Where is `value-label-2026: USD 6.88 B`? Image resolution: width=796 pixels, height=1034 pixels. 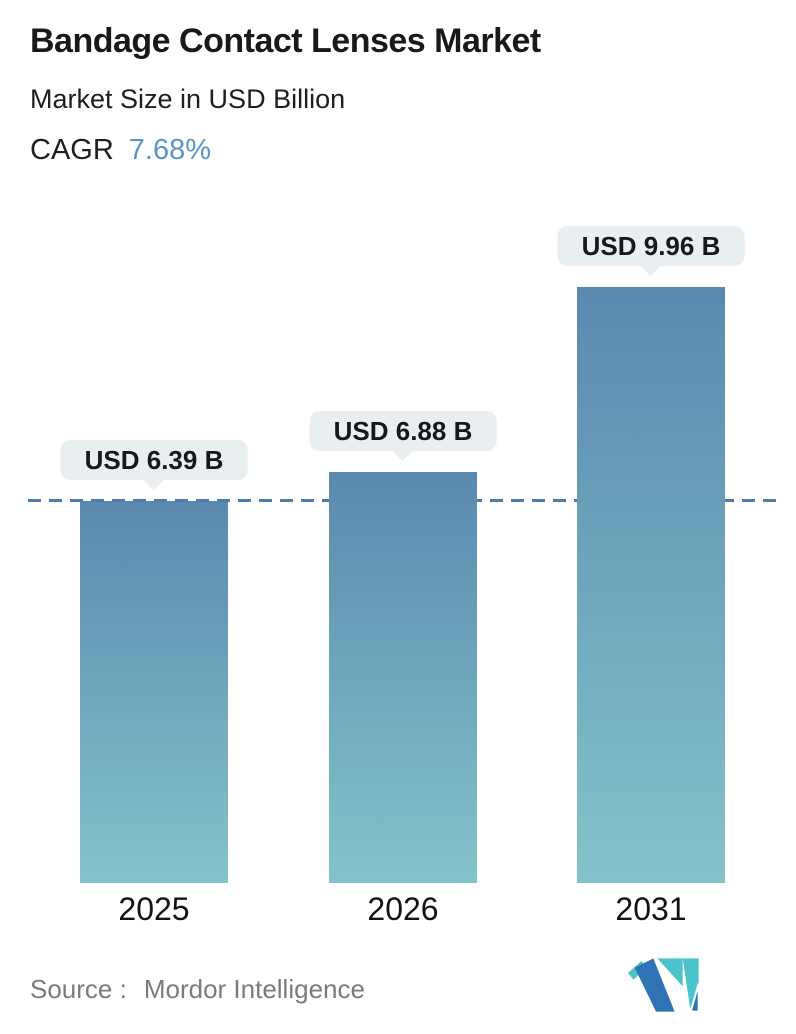
value-label-2026: USD 6.88 B is located at coordinates (403, 430).